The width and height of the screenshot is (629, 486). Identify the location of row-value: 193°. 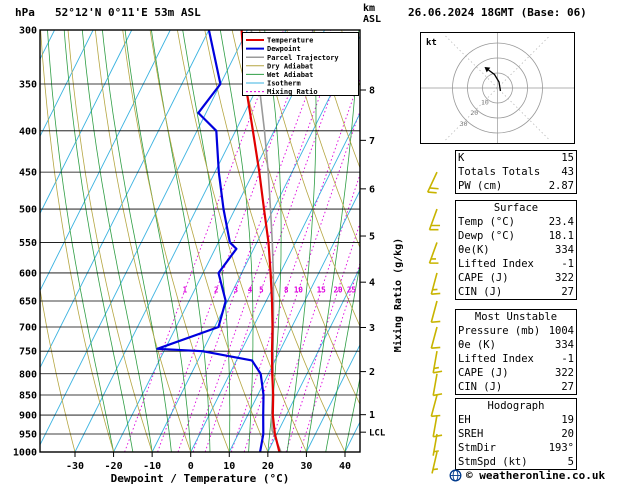
(561, 448).